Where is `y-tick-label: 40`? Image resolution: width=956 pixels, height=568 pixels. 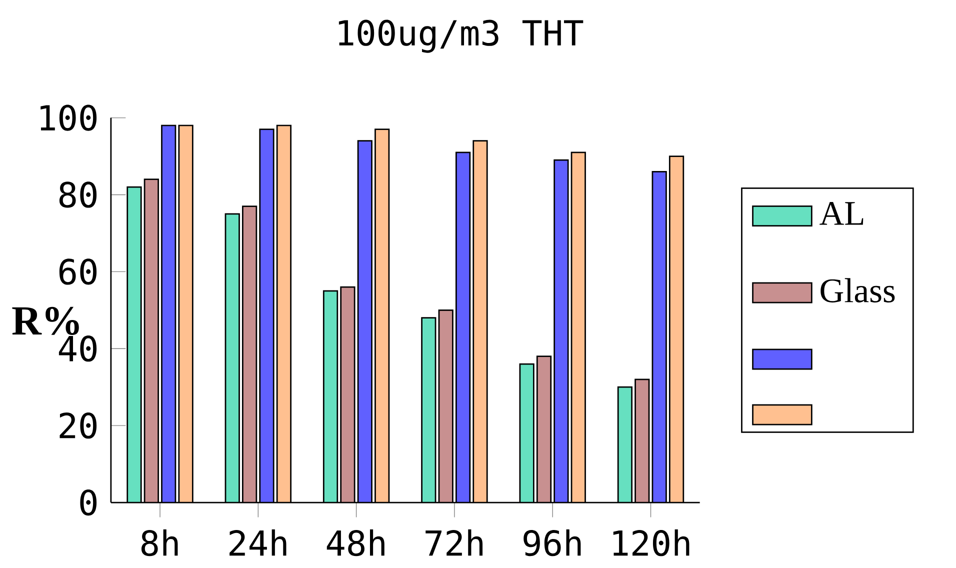 y-tick-label: 40 is located at coordinates (77, 349).